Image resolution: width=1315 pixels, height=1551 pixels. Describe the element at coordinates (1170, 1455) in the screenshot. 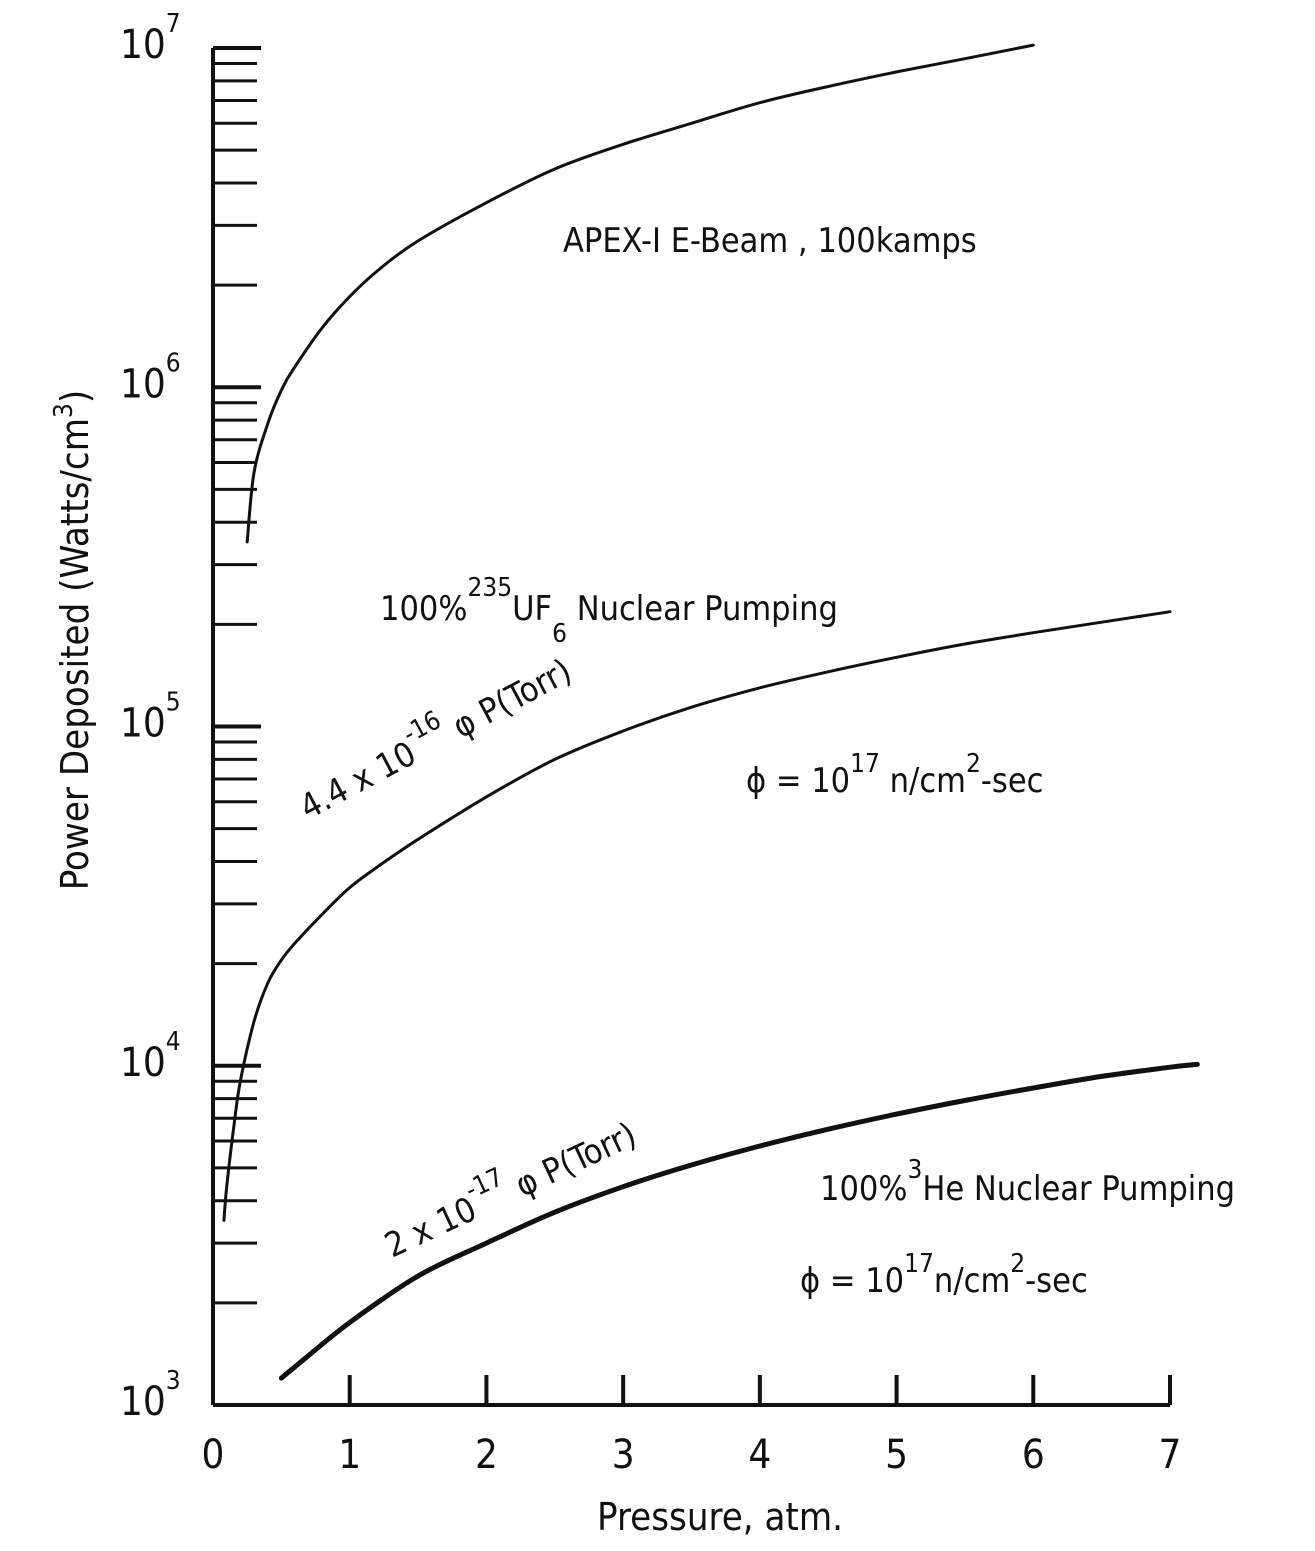

I see `x-tick-label: 7` at that location.